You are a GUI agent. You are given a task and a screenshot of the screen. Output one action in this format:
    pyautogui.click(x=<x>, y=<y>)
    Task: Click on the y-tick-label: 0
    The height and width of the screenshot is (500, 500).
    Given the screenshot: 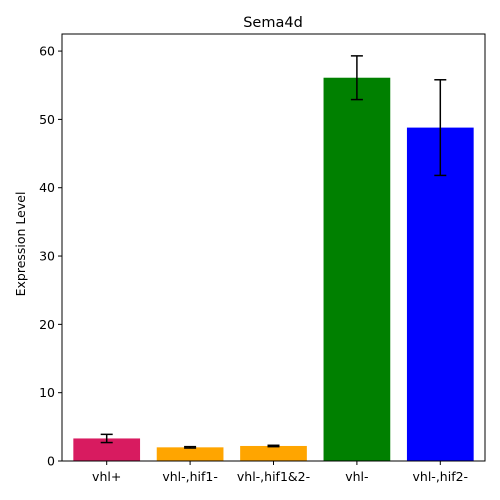 What is the action you would take?
    pyautogui.click(x=51, y=461)
    